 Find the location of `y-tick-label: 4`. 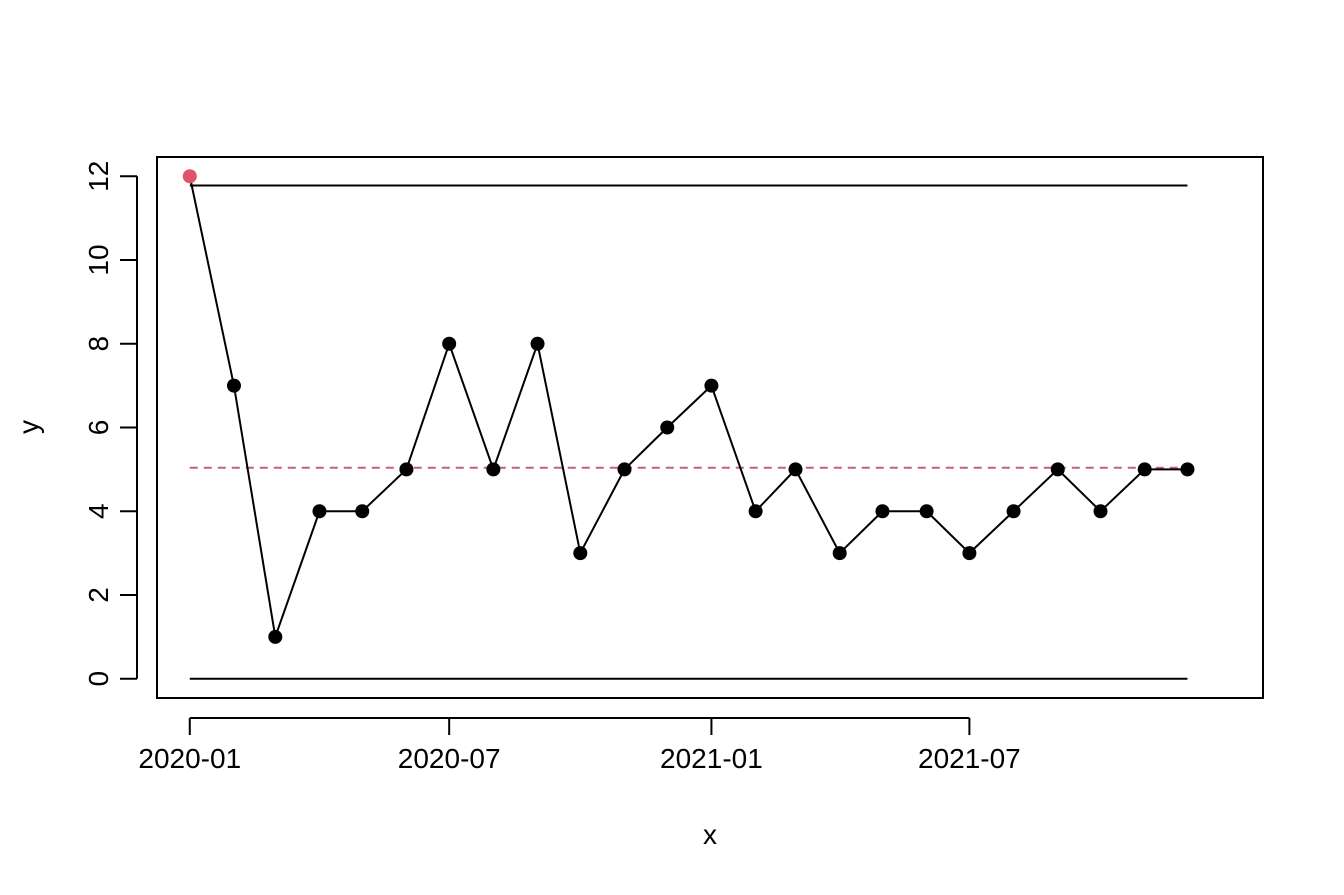

y-tick-label: 4 is located at coordinates (98, 511).